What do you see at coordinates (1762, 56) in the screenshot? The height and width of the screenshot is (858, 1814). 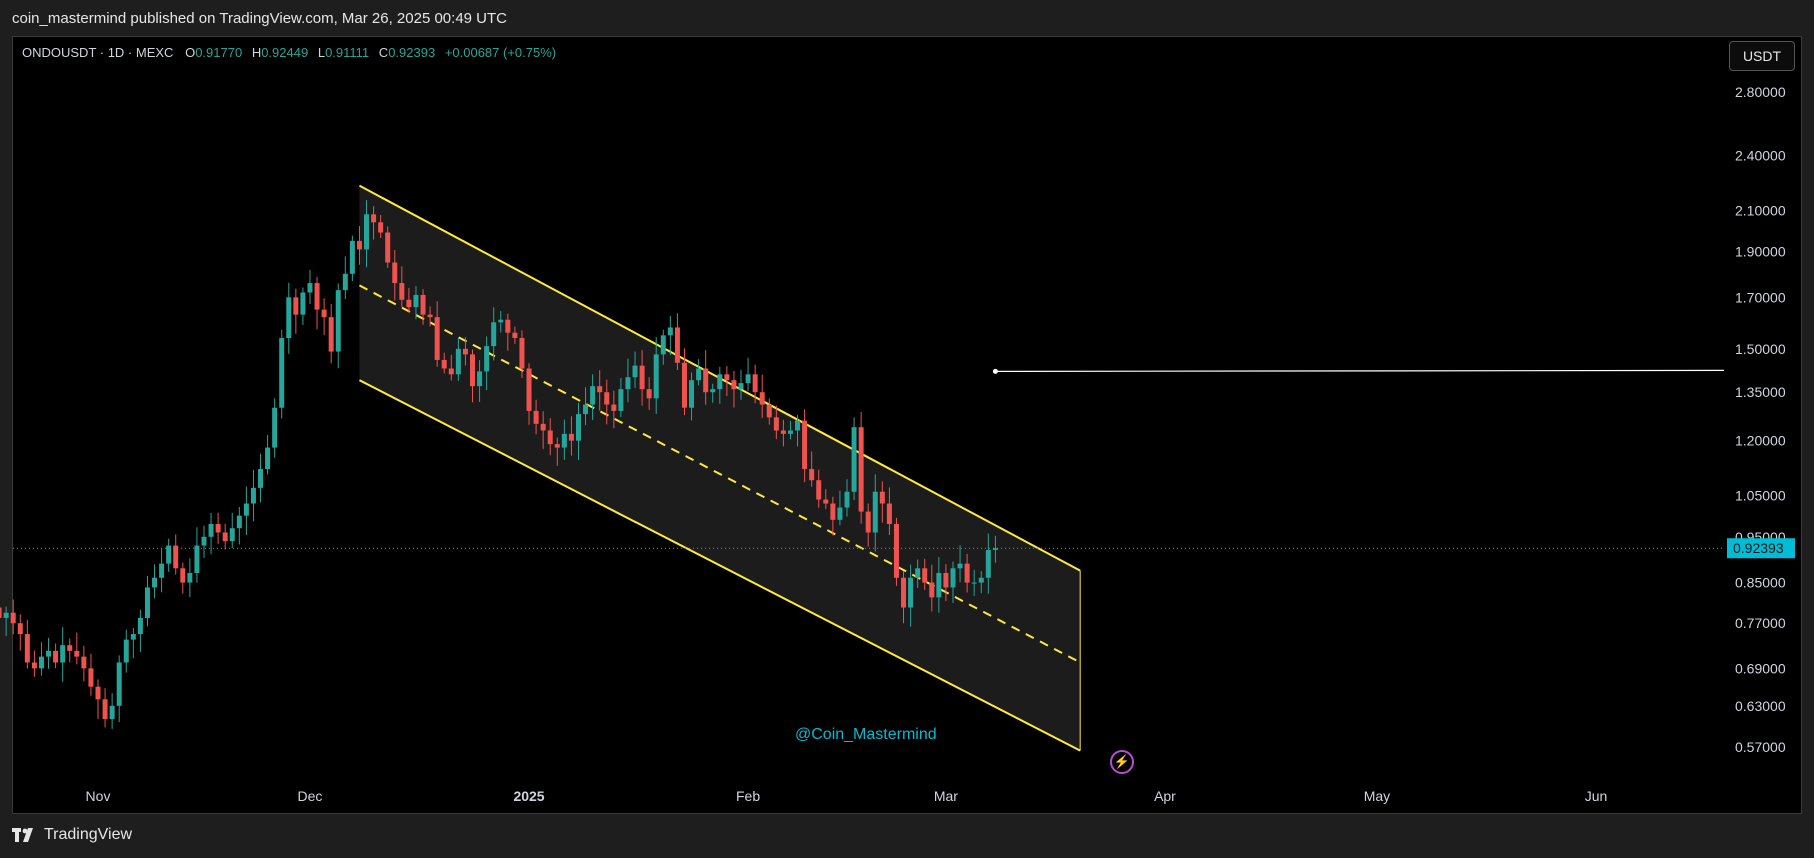 I see `currency-button: USDT` at bounding box center [1762, 56].